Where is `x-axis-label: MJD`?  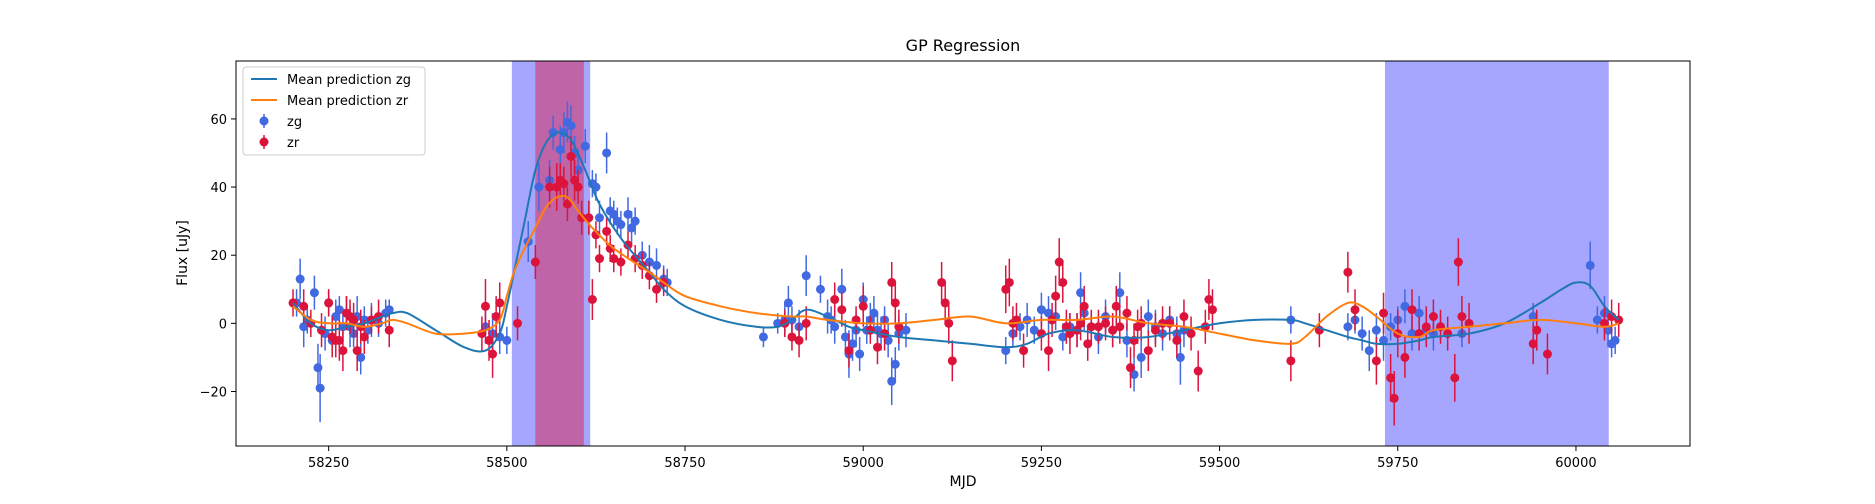
x-axis-label: MJD is located at coordinates (963, 482).